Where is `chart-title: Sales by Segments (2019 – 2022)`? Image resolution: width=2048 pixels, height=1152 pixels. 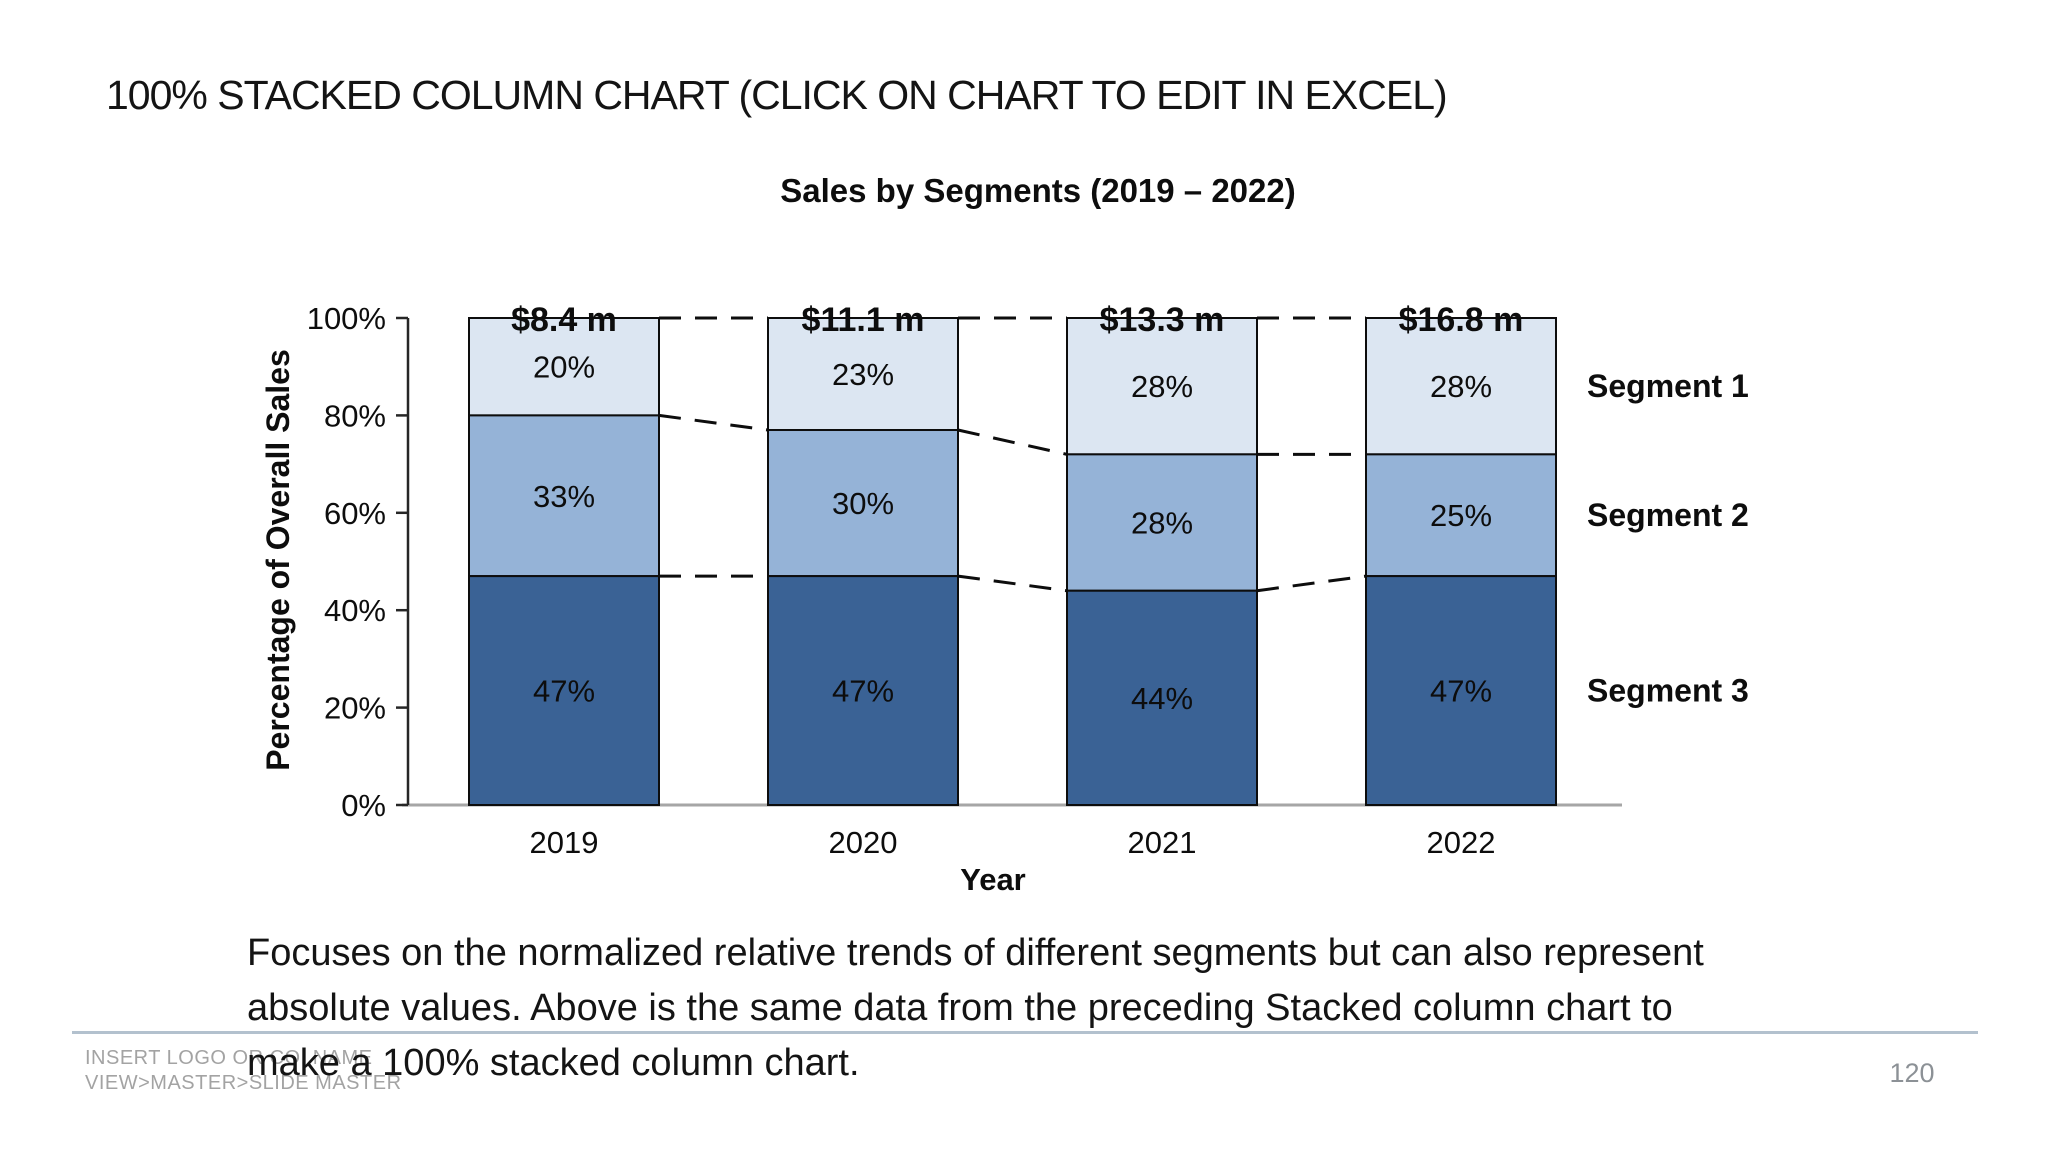
chart-title: Sales by Segments (2019 – 2022) is located at coordinates (1037, 190).